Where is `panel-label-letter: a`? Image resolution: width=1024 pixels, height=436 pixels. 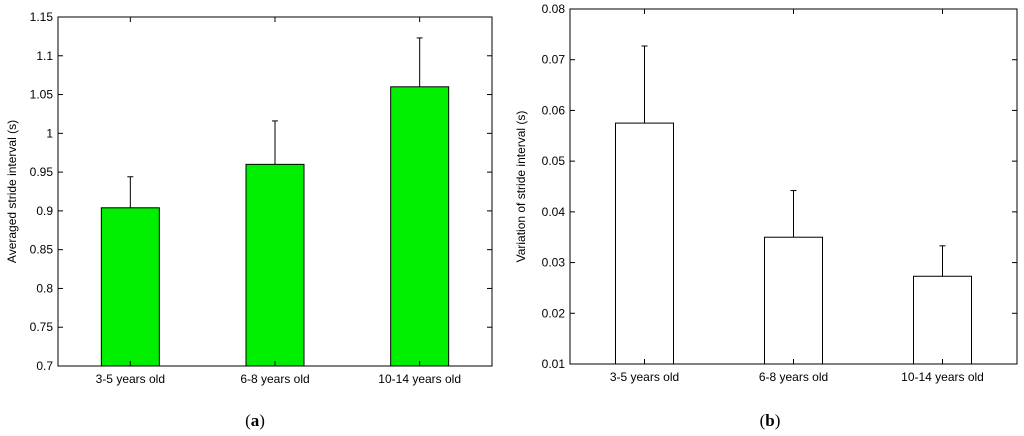 panel-label-letter: a is located at coordinates (255, 420).